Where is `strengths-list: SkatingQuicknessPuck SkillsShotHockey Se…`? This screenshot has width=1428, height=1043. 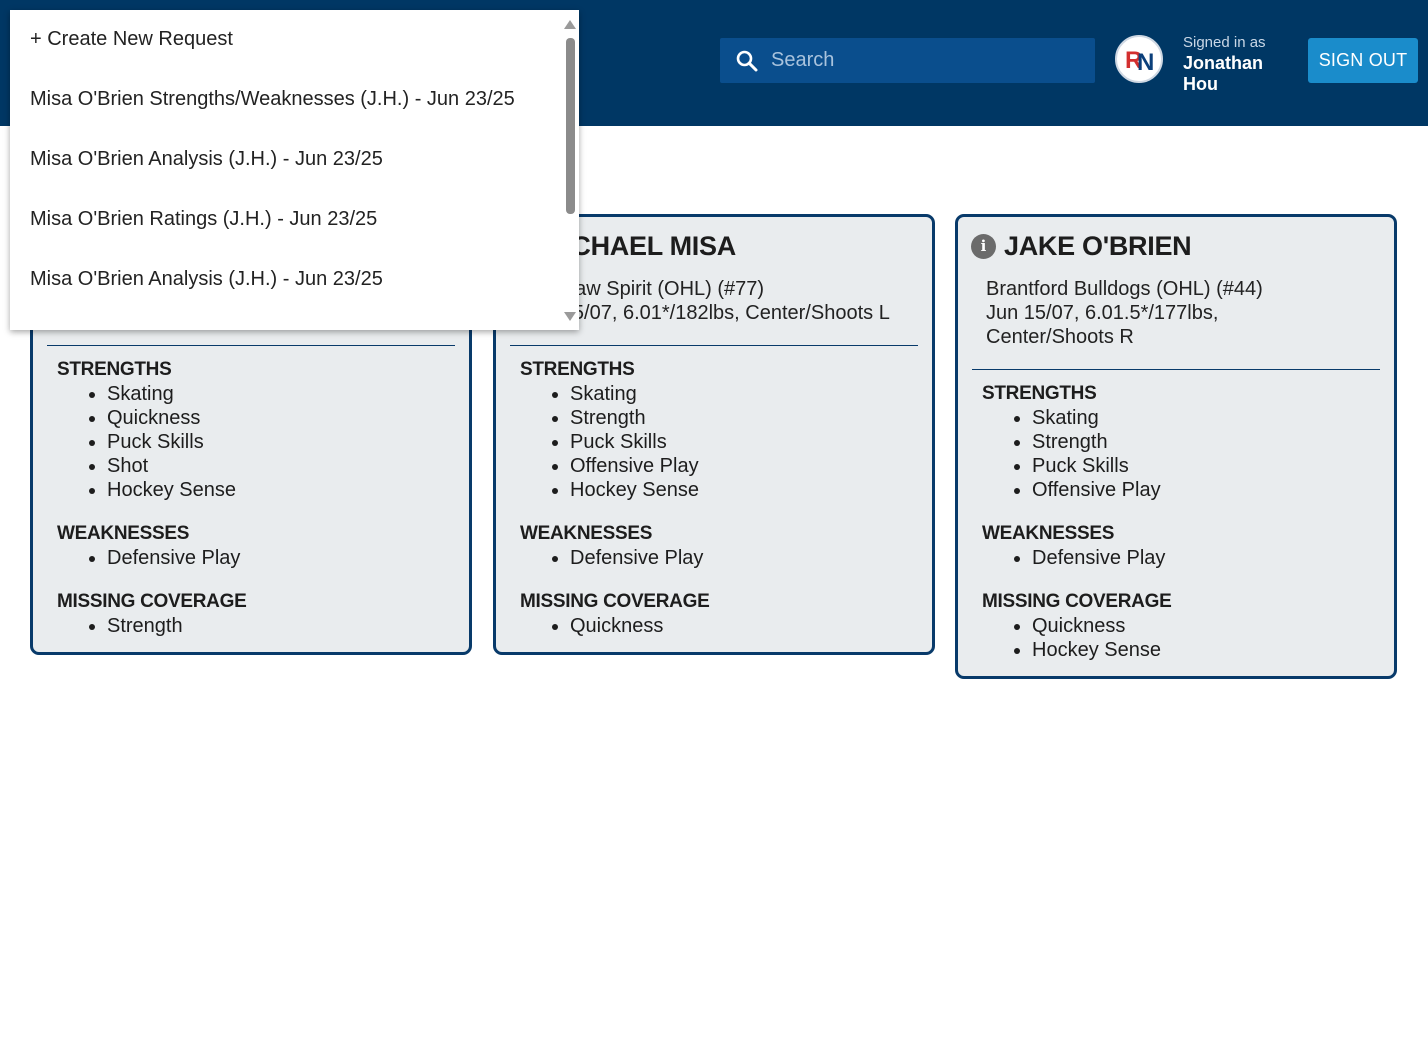 strengths-list: SkatingQuicknessPuck SkillsShotHockey Se… is located at coordinates (251, 442).